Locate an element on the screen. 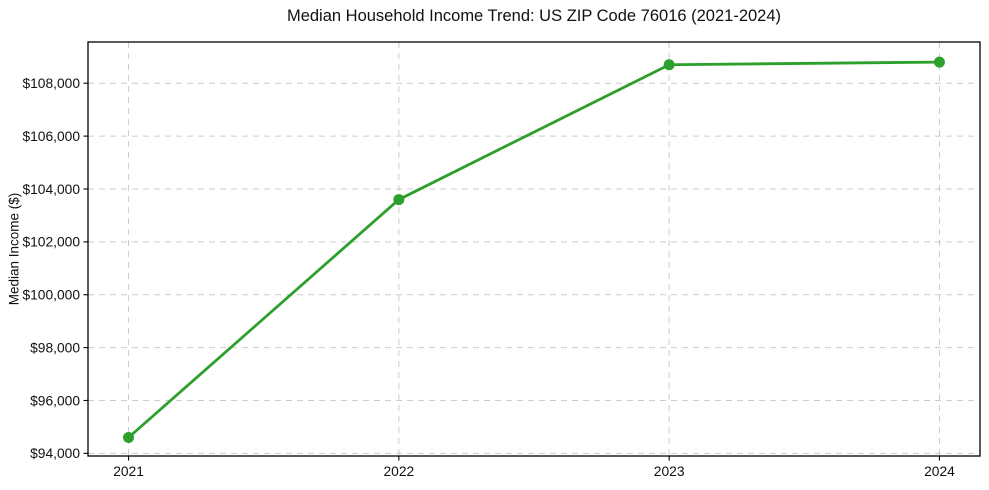 This screenshot has height=490, width=989. x-tick-label: 2021 is located at coordinates (128, 471).